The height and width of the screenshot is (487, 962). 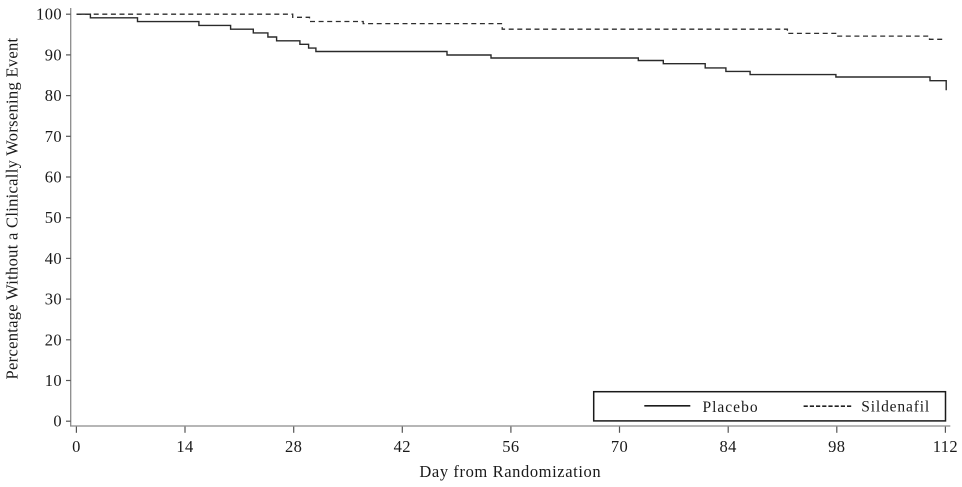 I want to click on svg-text: 84, so click(x=728, y=446).